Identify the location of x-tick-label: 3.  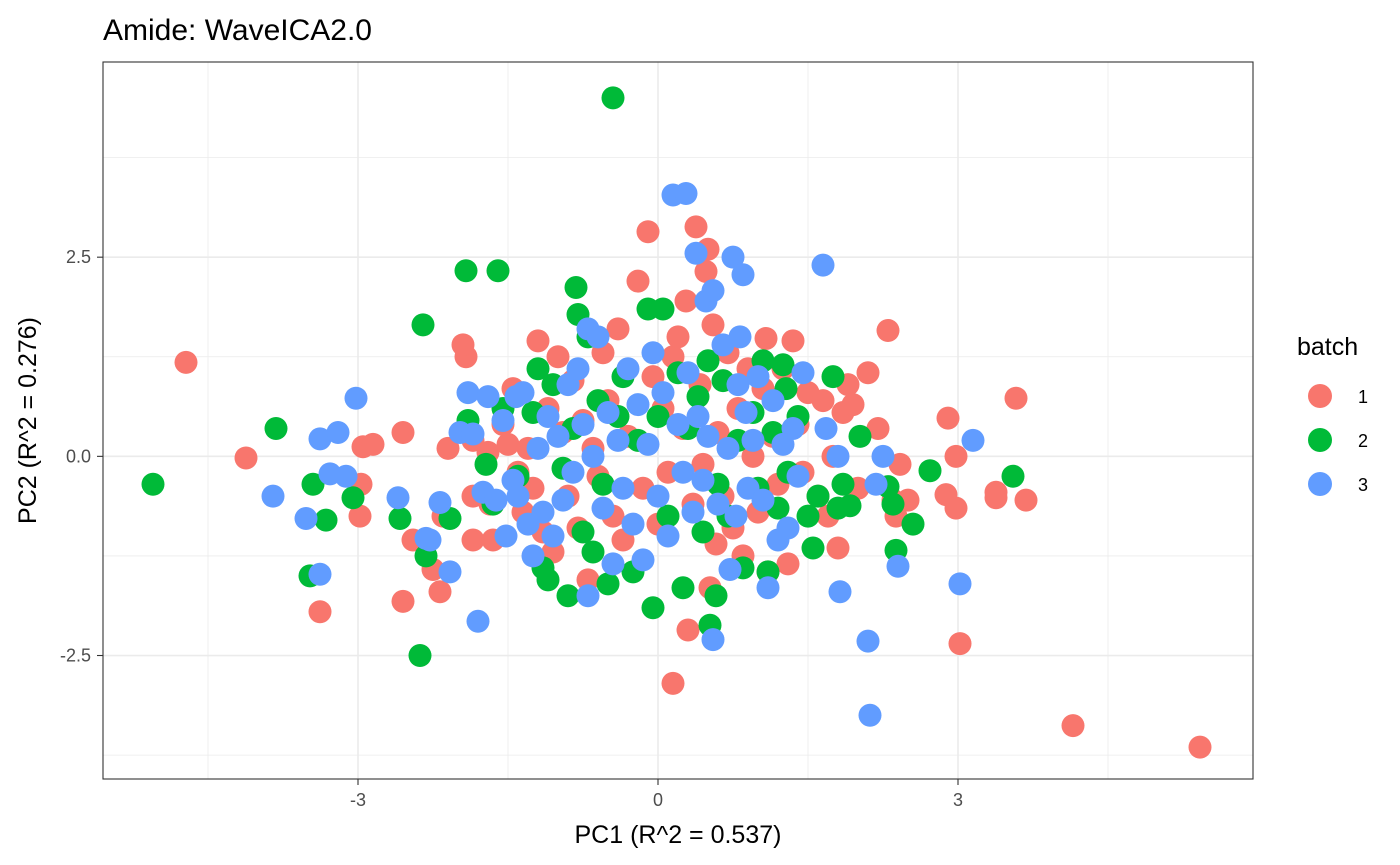
(958, 800).